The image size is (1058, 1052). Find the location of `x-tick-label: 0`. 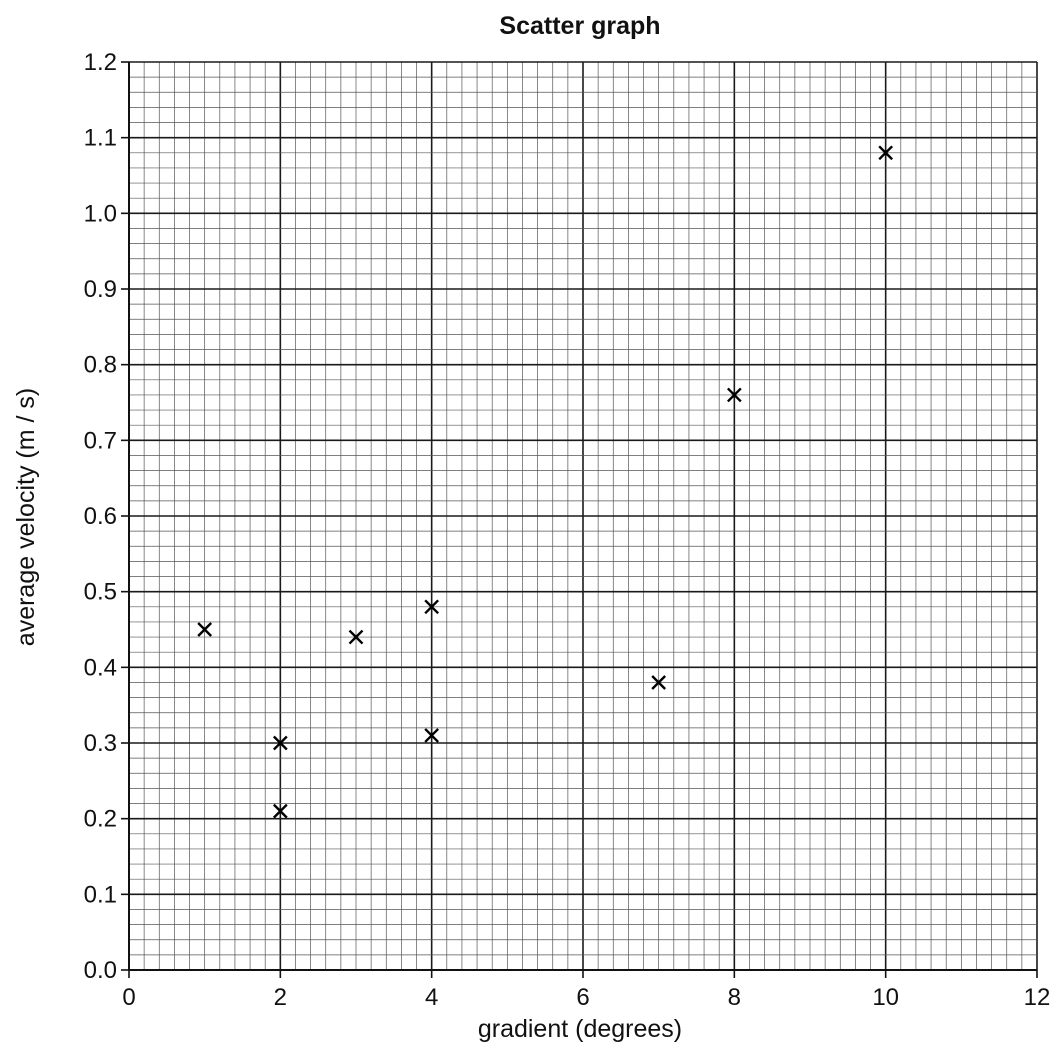

x-tick-label: 0 is located at coordinates (128, 997).